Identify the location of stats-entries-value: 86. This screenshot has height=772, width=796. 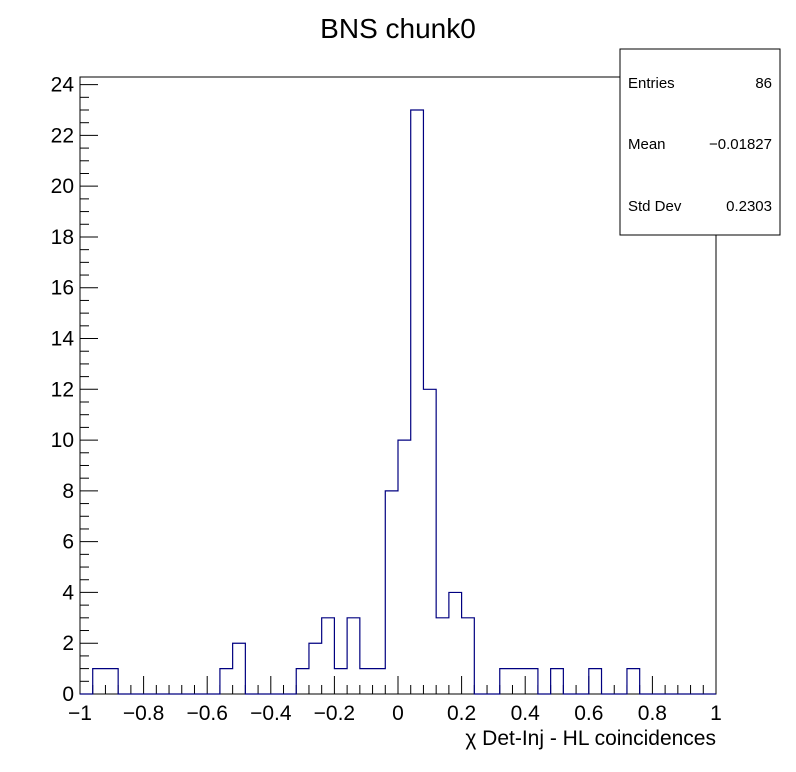
(763, 83).